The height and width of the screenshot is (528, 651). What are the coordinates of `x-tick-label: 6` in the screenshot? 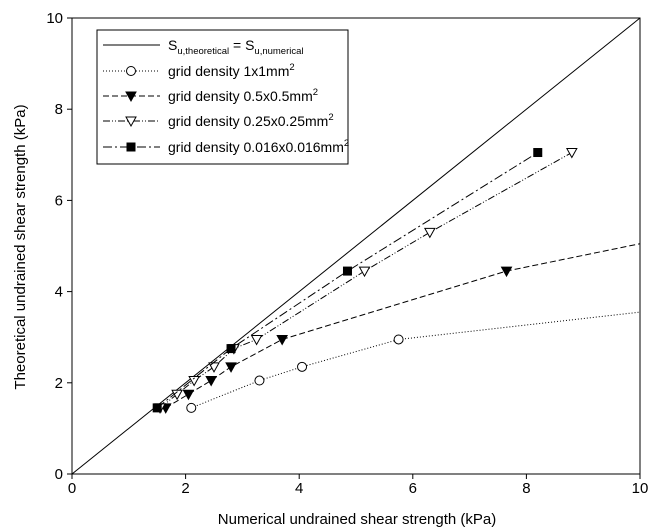 It's located at (413, 488).